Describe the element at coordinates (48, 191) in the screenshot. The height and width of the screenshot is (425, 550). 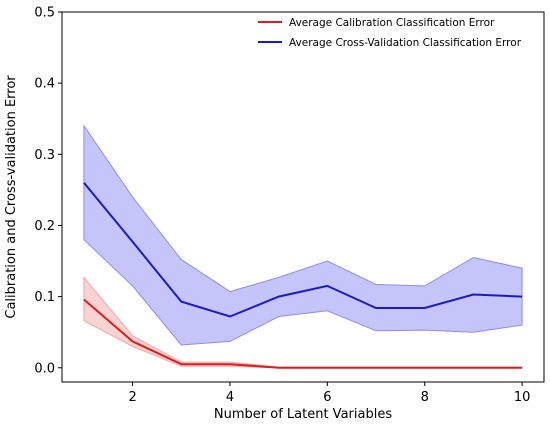
I see `y-axis: 0.0 0.1 0.2 0.3 0.4 0.5` at that location.